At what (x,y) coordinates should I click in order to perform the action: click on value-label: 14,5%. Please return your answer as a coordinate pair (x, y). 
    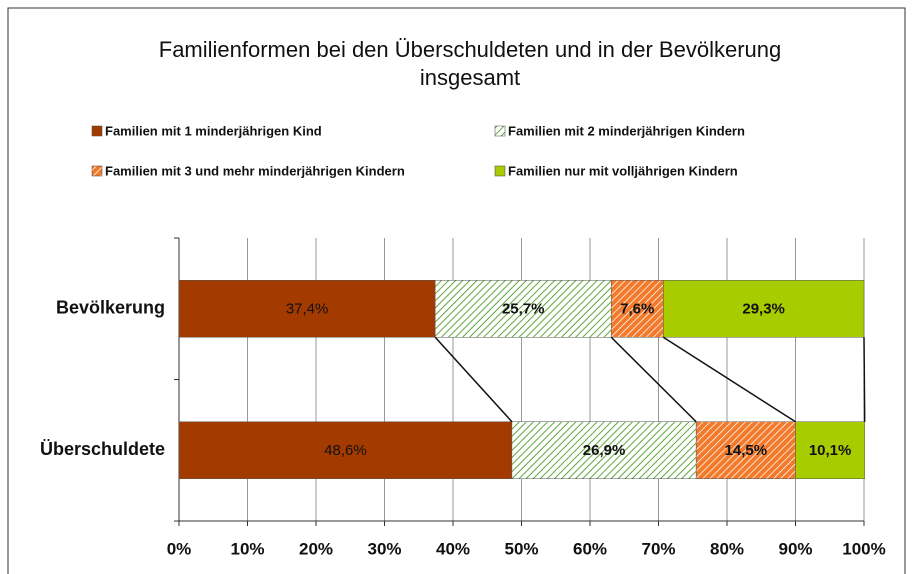
    Looking at the image, I should click on (746, 450).